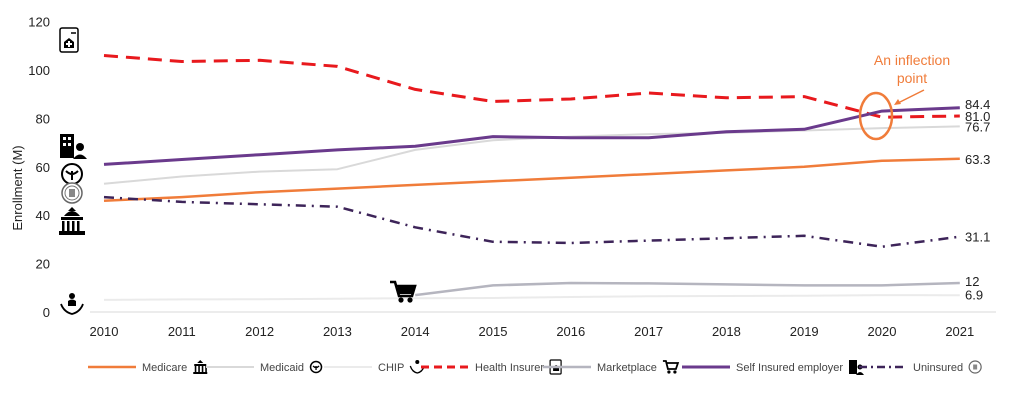 The image size is (1024, 407). I want to click on end-label: 63.3, so click(977, 159).